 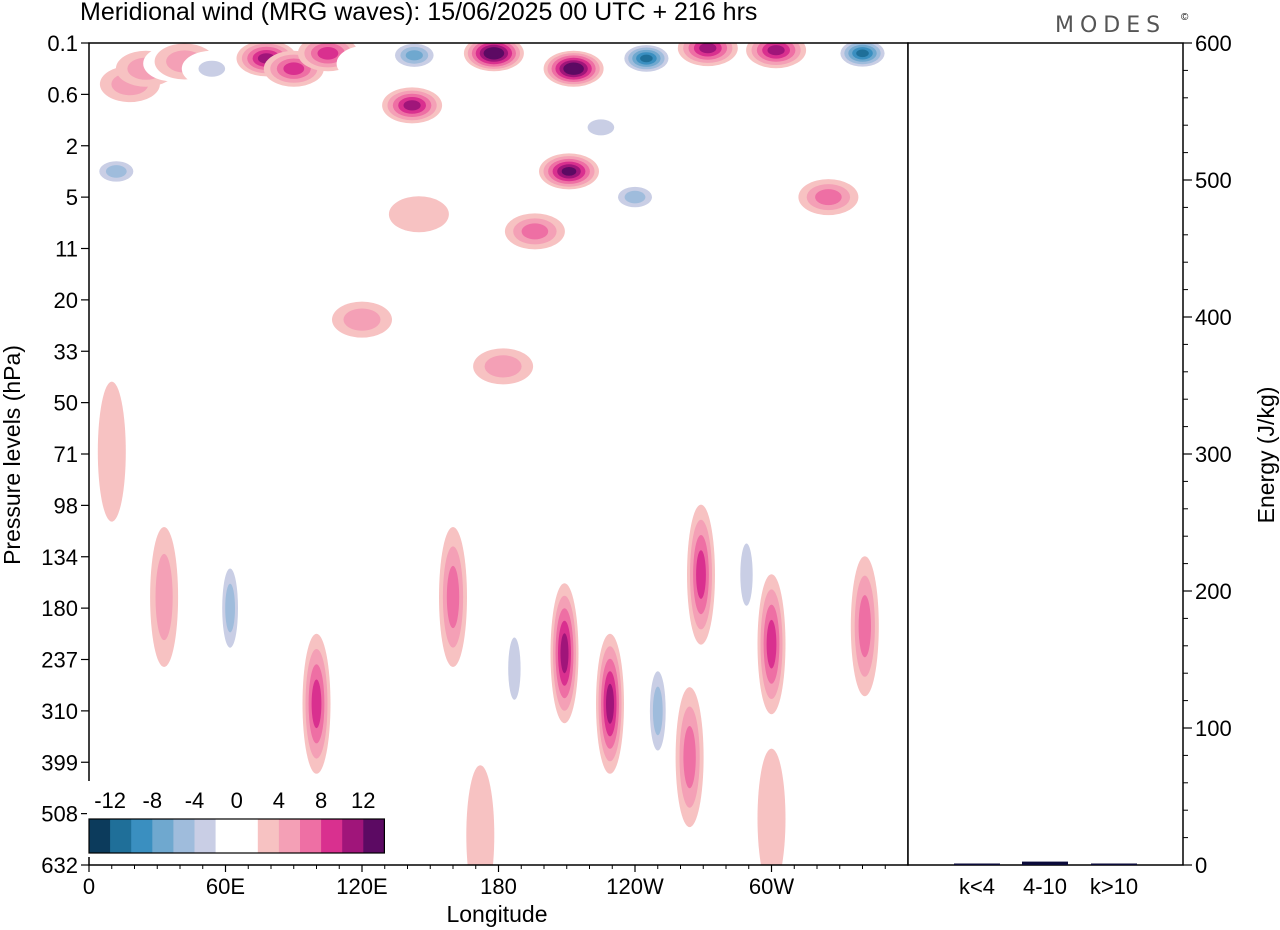 What do you see at coordinates (977, 886) in the screenshot?
I see `energy-category-label: k<4` at bounding box center [977, 886].